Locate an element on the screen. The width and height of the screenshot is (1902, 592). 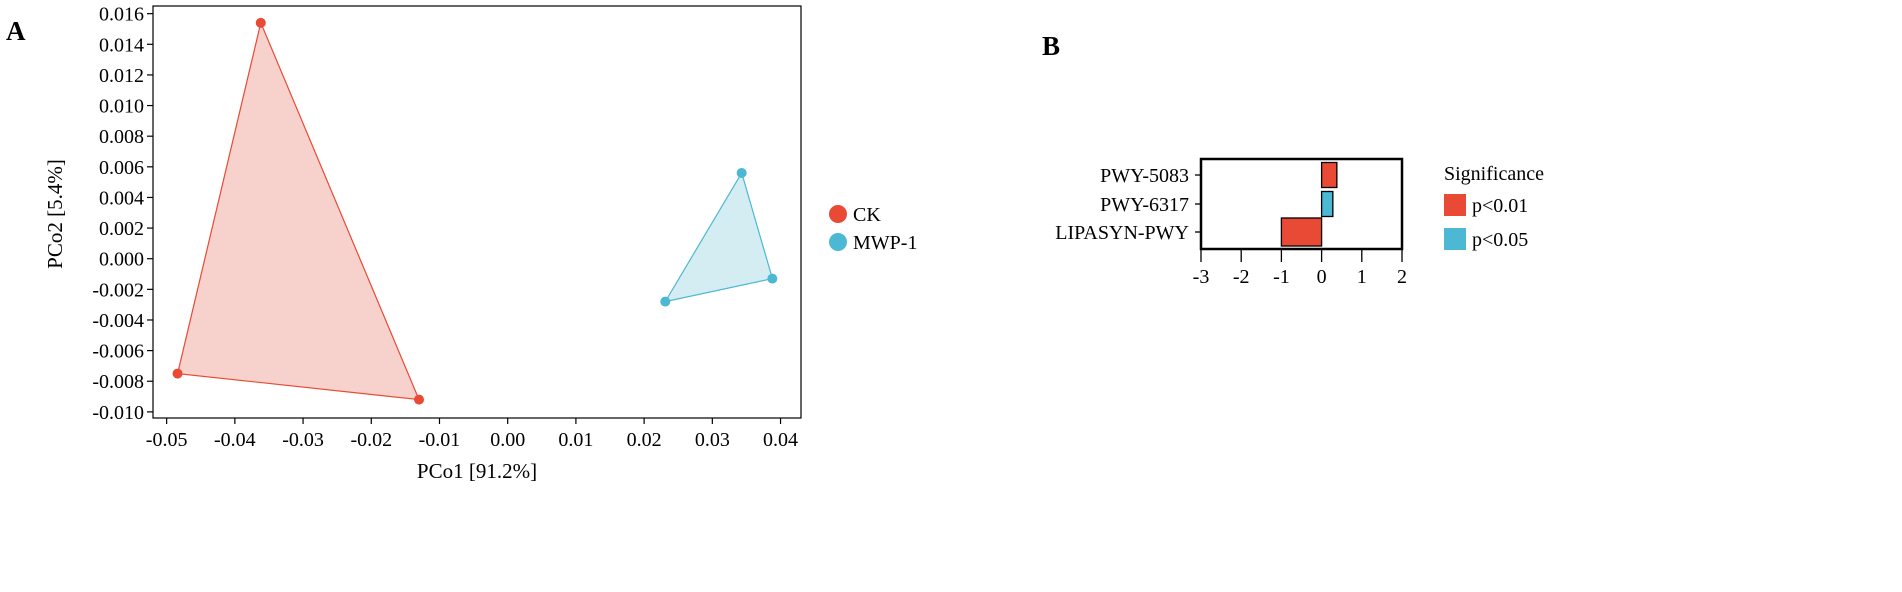
category-label-pwy-6317: PWY-6317 is located at coordinates (1144, 205).